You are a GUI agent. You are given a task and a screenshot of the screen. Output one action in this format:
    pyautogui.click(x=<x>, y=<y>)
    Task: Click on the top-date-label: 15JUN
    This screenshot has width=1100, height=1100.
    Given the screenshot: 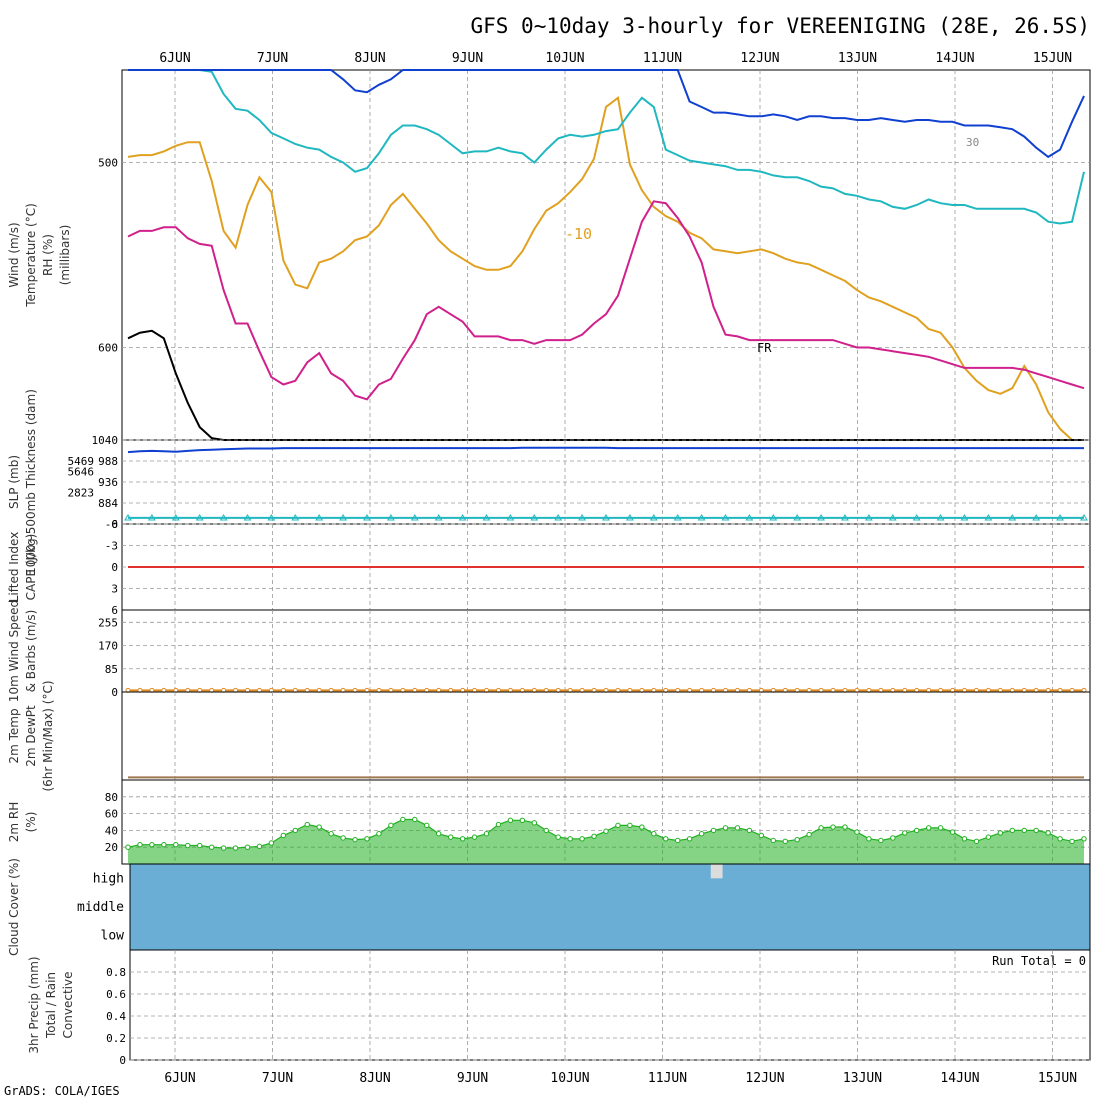 What is the action you would take?
    pyautogui.click(x=1052, y=58)
    